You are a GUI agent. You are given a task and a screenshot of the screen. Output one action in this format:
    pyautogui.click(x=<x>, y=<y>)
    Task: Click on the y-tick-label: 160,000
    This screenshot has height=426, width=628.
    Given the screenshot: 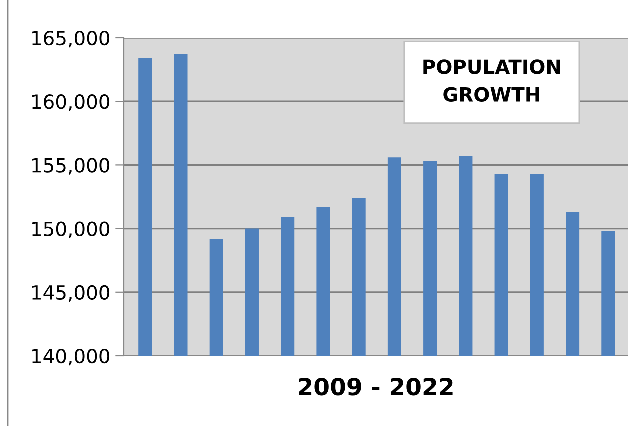 What is the action you would take?
    pyautogui.click(x=71, y=103)
    